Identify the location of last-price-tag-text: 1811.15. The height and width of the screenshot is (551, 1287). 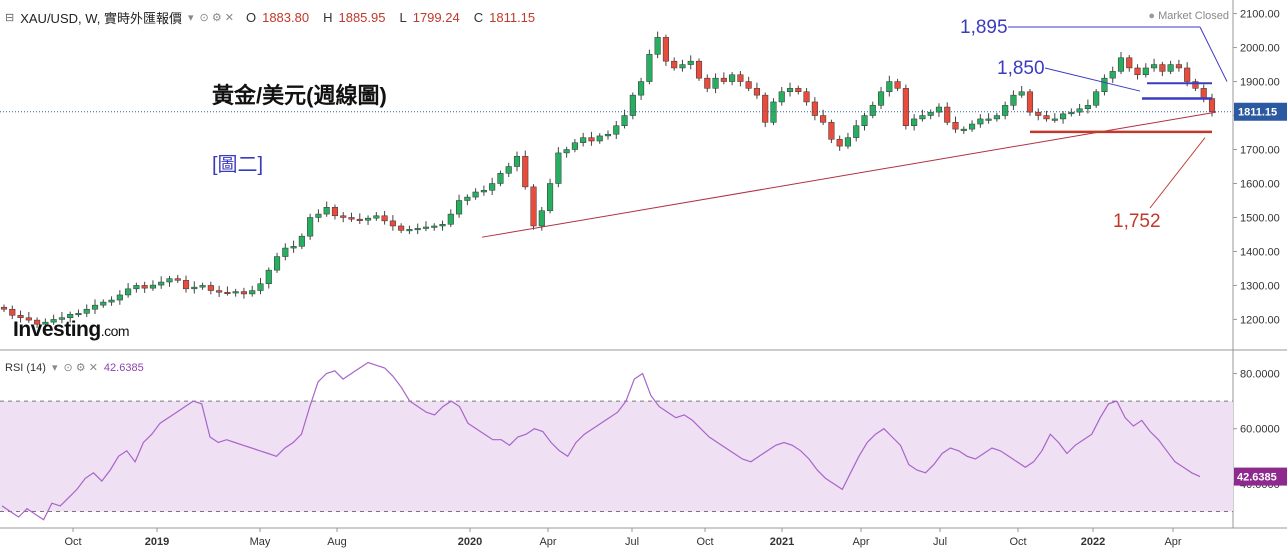
(1257, 113).